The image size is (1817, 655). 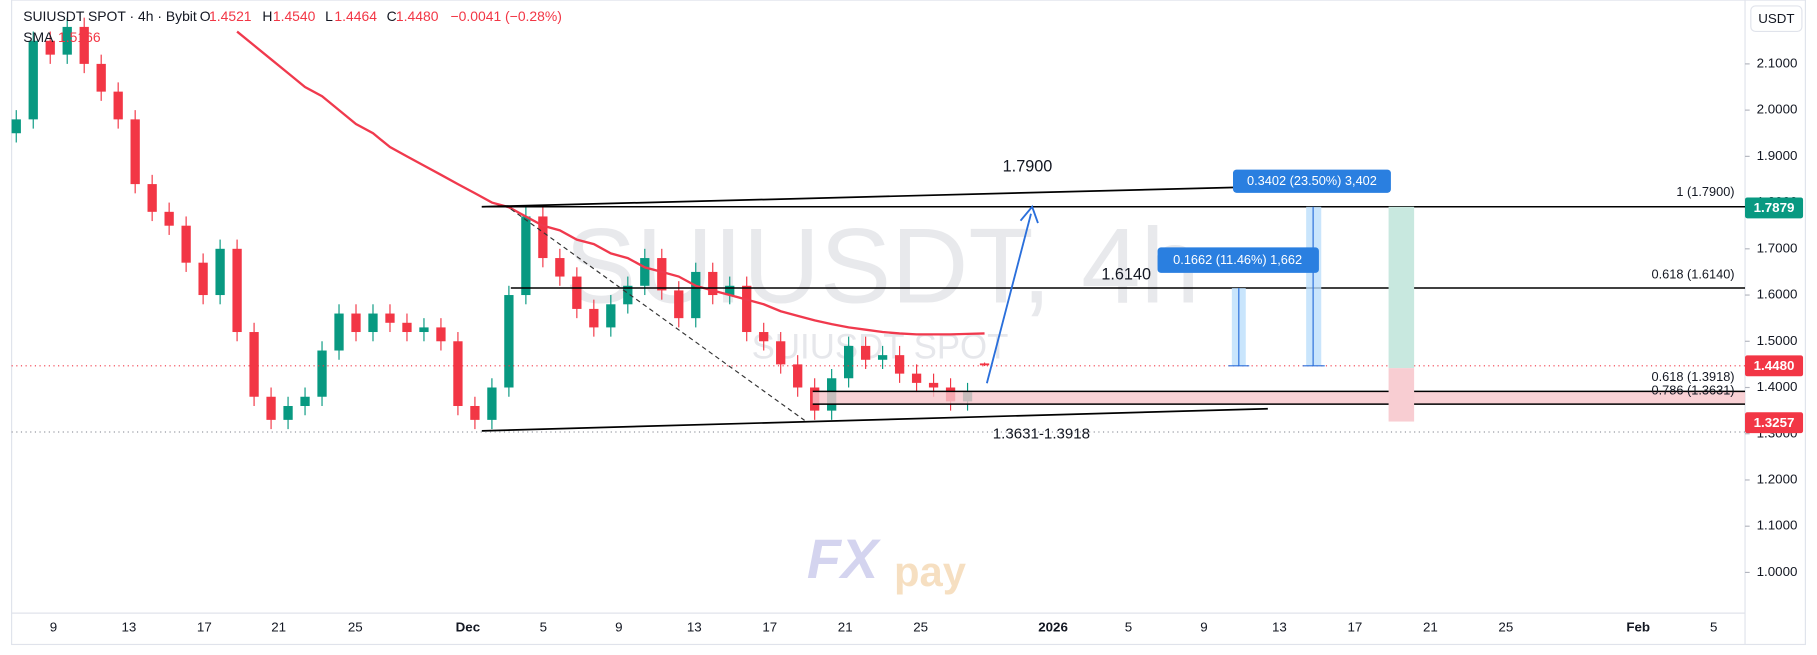 I want to click on price-tag-label: 1.3257, so click(x=1774, y=422).